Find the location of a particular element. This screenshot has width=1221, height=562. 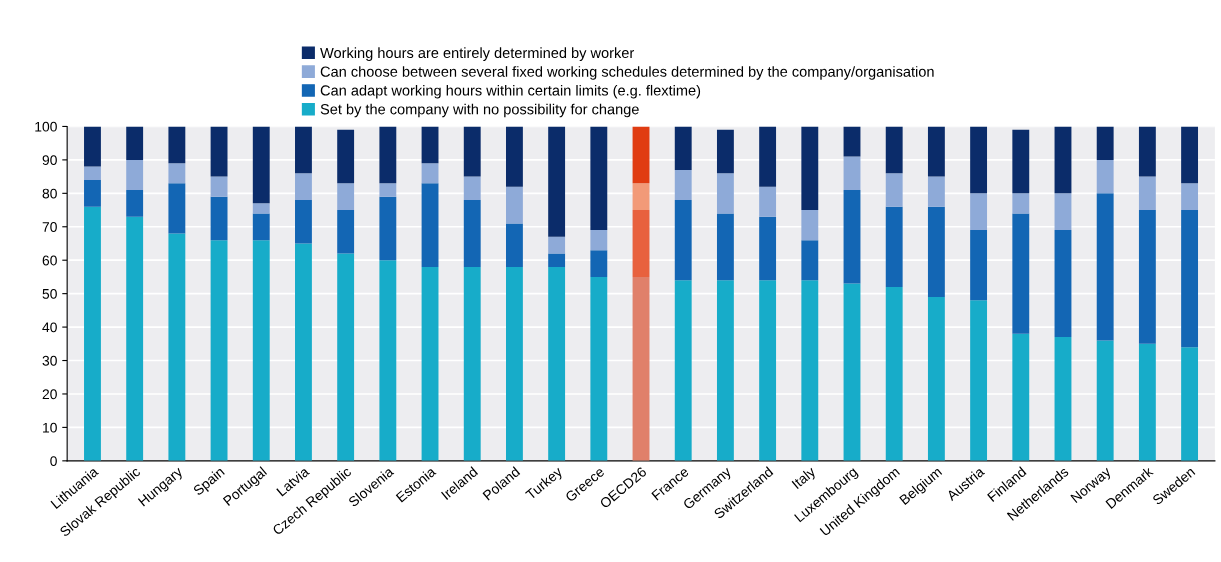

y-tick-label: 0 is located at coordinates (53, 461).